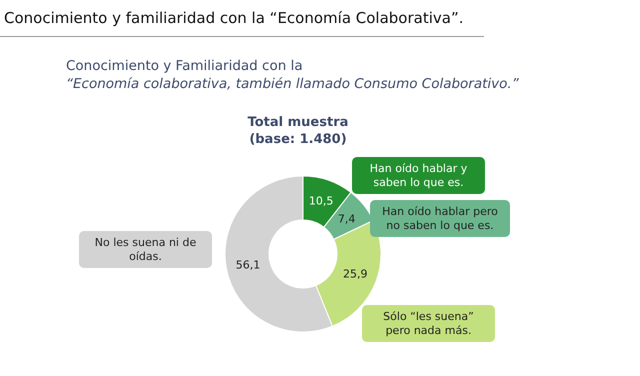 The width and height of the screenshot is (640, 376). Describe the element at coordinates (347, 219) in the screenshot. I see `data-label: 7,4` at that location.